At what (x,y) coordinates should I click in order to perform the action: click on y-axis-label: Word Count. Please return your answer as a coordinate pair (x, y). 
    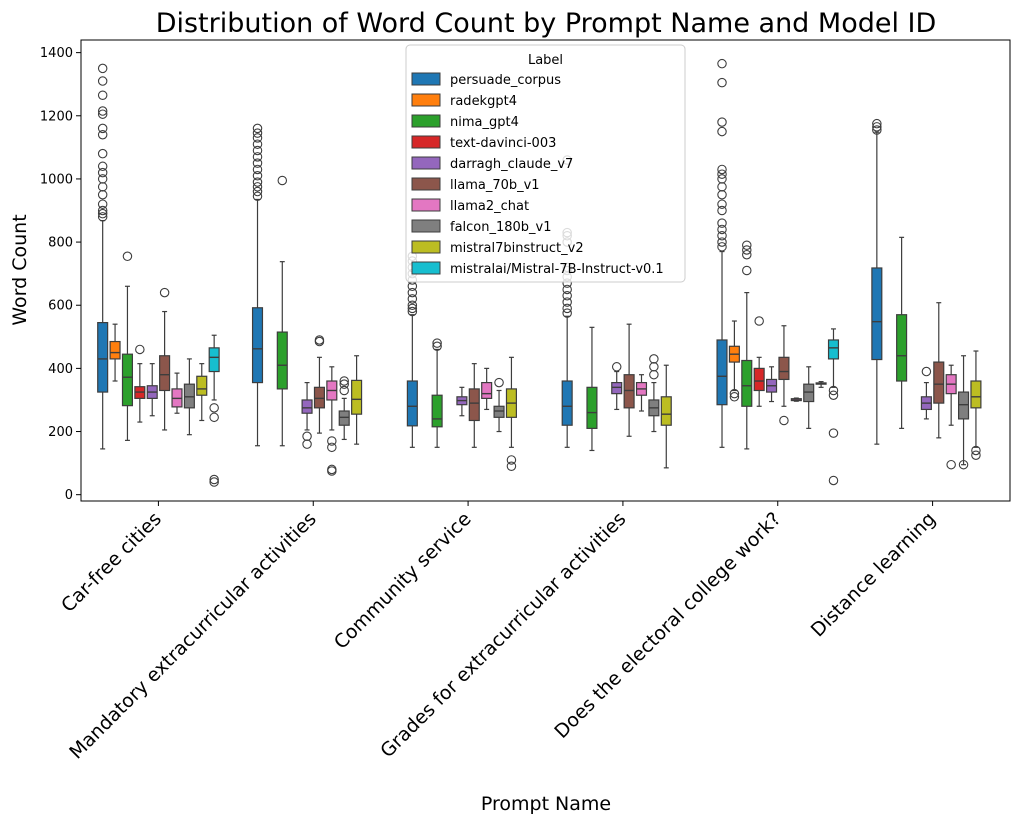
    Looking at the image, I should click on (20, 269).